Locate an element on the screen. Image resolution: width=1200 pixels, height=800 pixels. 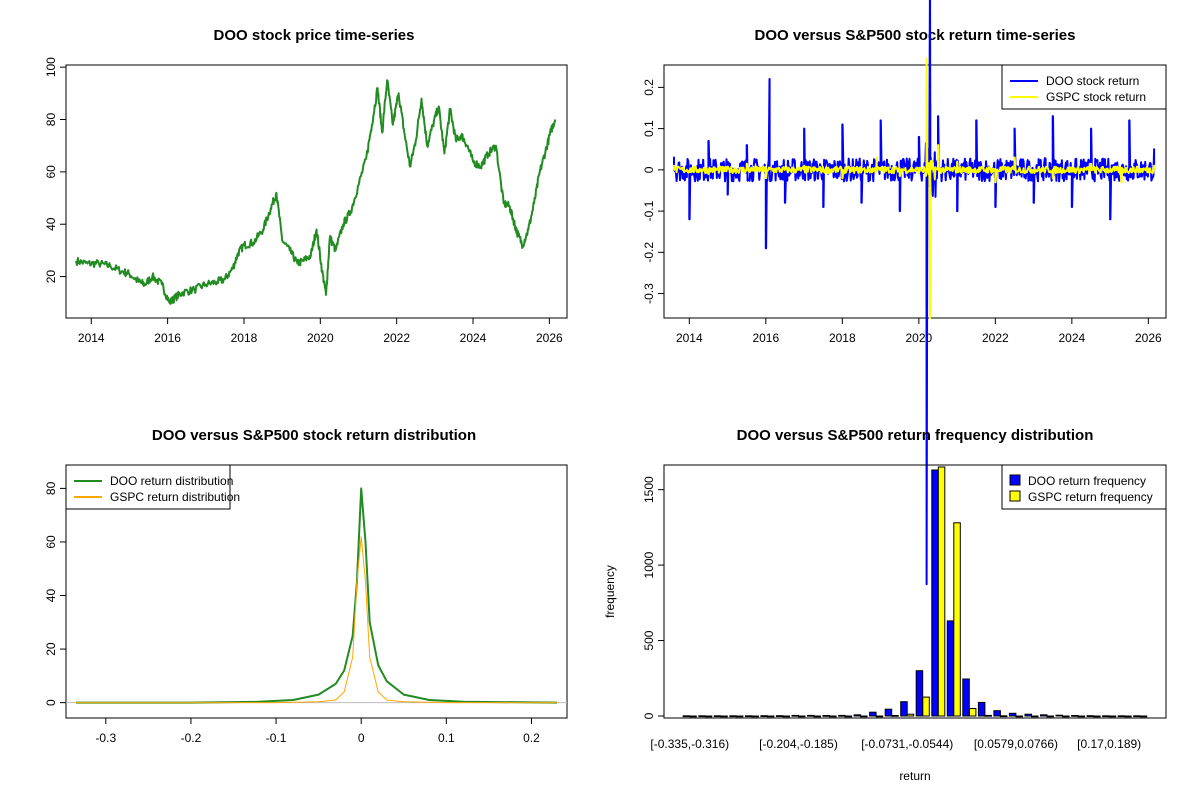
x-category-label-4: [0.17,0.189) is located at coordinates (1109, 744).